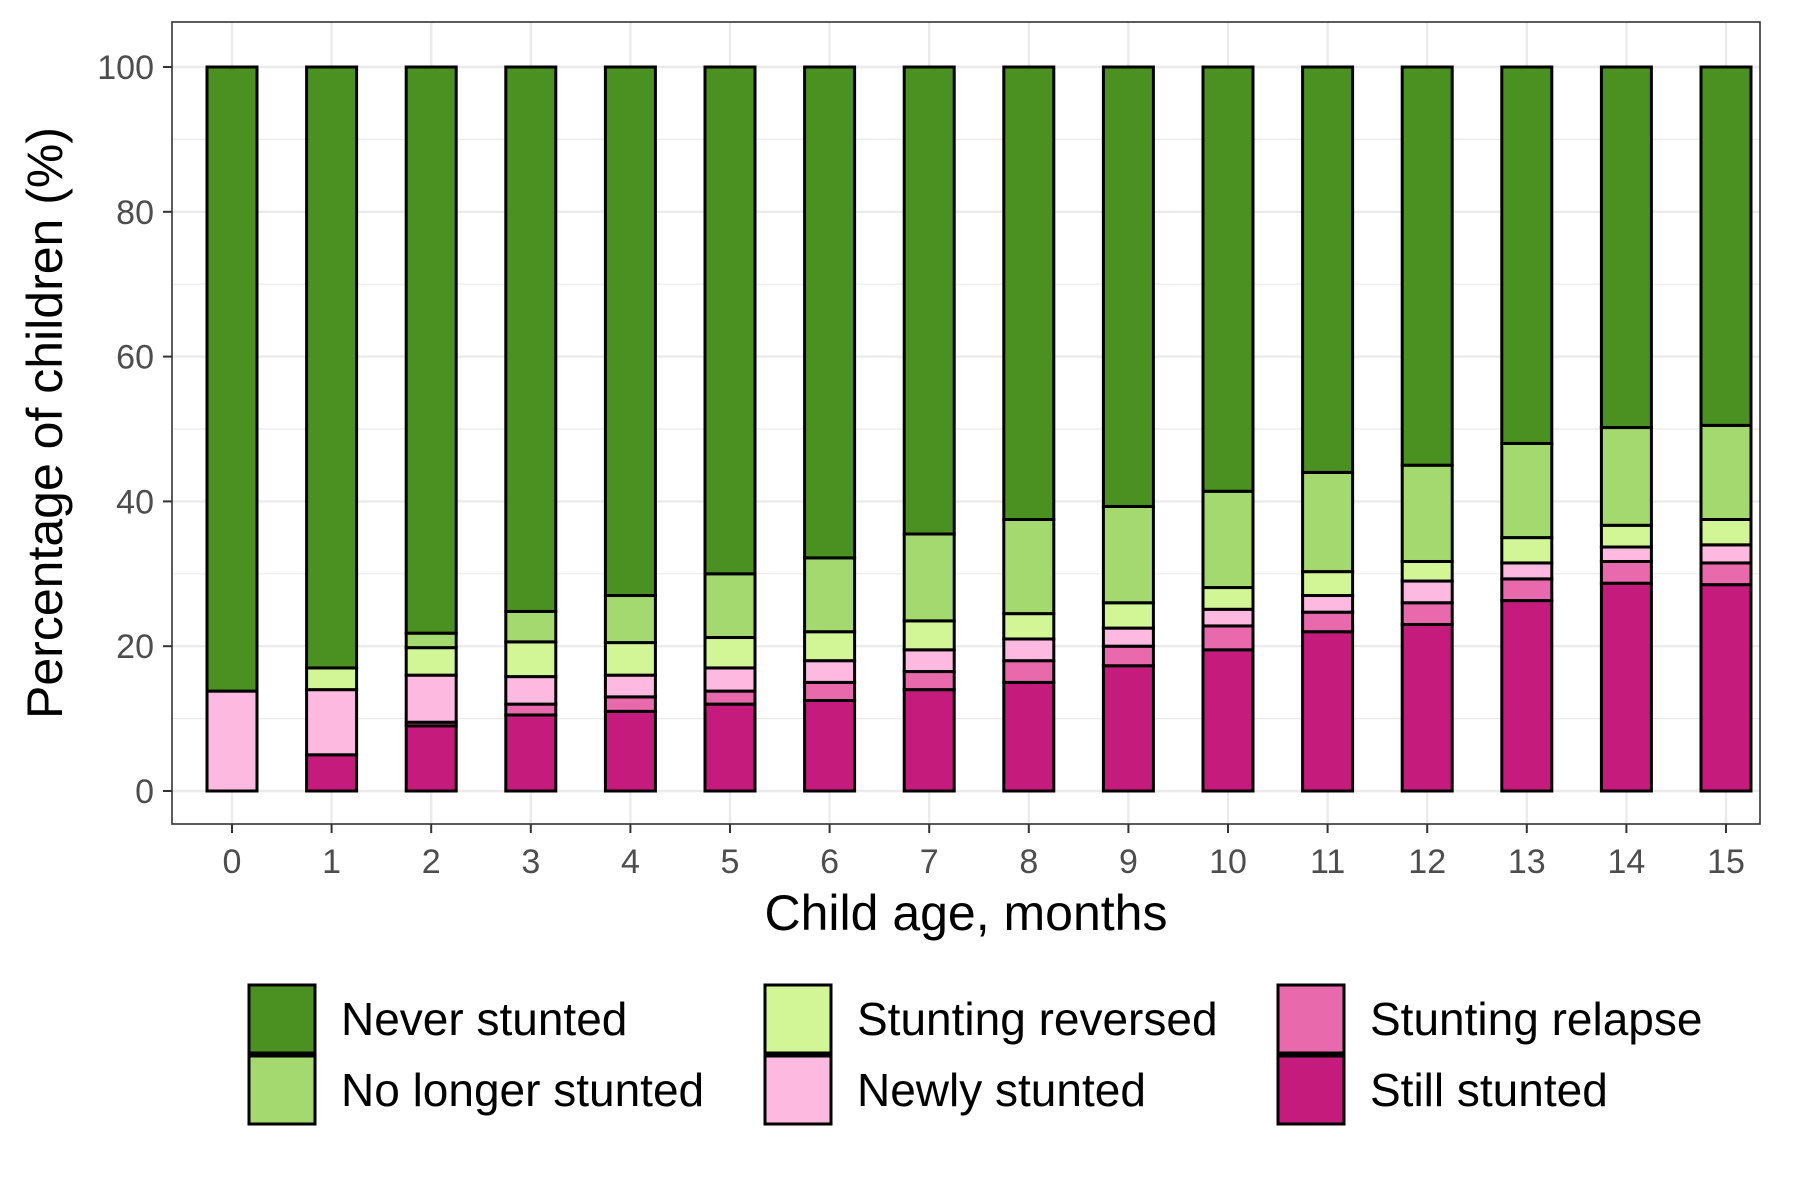  What do you see at coordinates (484, 1019) in the screenshot?
I see `legend-label: Never stunted` at bounding box center [484, 1019].